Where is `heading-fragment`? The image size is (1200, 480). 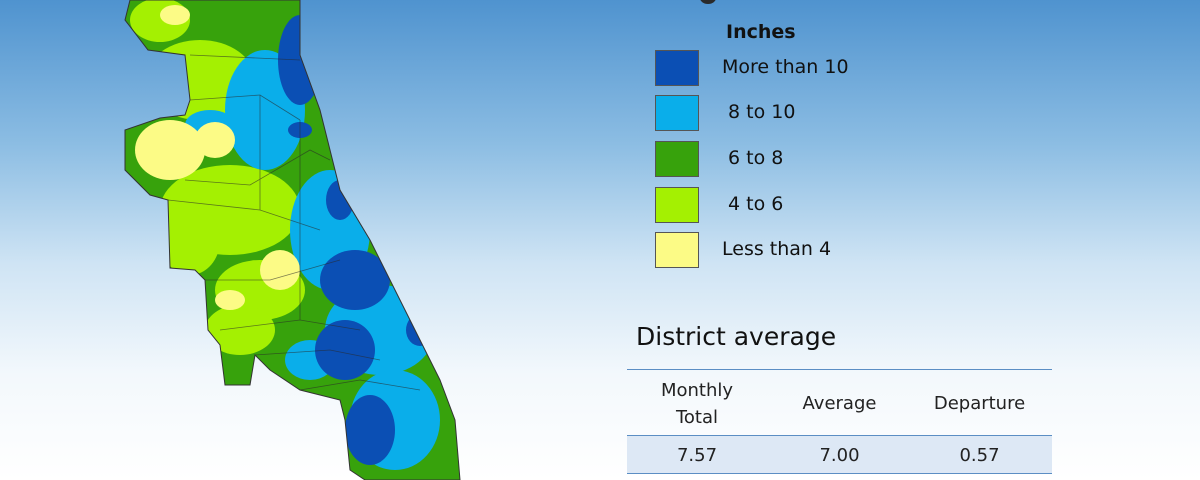
heading-fragment is located at coordinates (708, 2).